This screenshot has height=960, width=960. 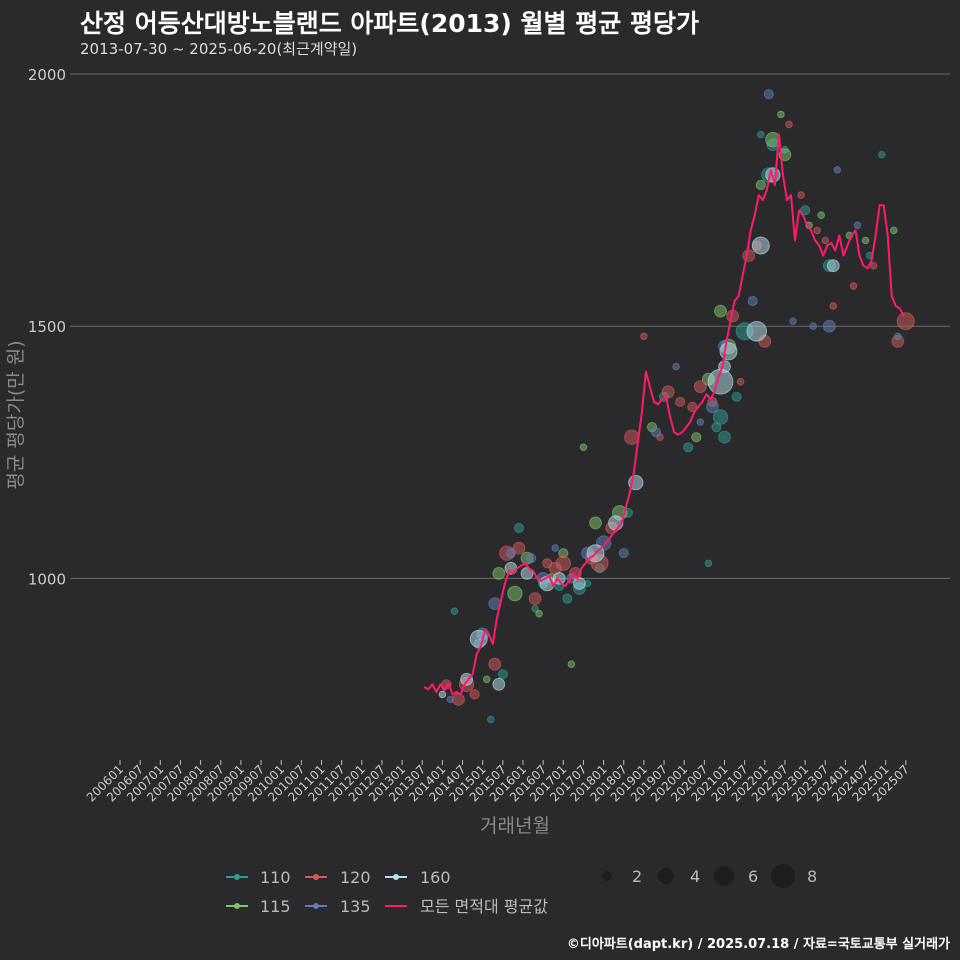 I want to click on size-legend-label-4: 4, so click(x=695, y=876).